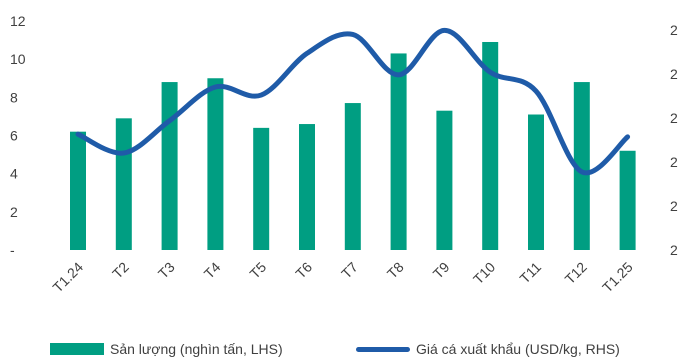 The width and height of the screenshot is (681, 361). I want to click on x-tick-label: T2, so click(120, 270).